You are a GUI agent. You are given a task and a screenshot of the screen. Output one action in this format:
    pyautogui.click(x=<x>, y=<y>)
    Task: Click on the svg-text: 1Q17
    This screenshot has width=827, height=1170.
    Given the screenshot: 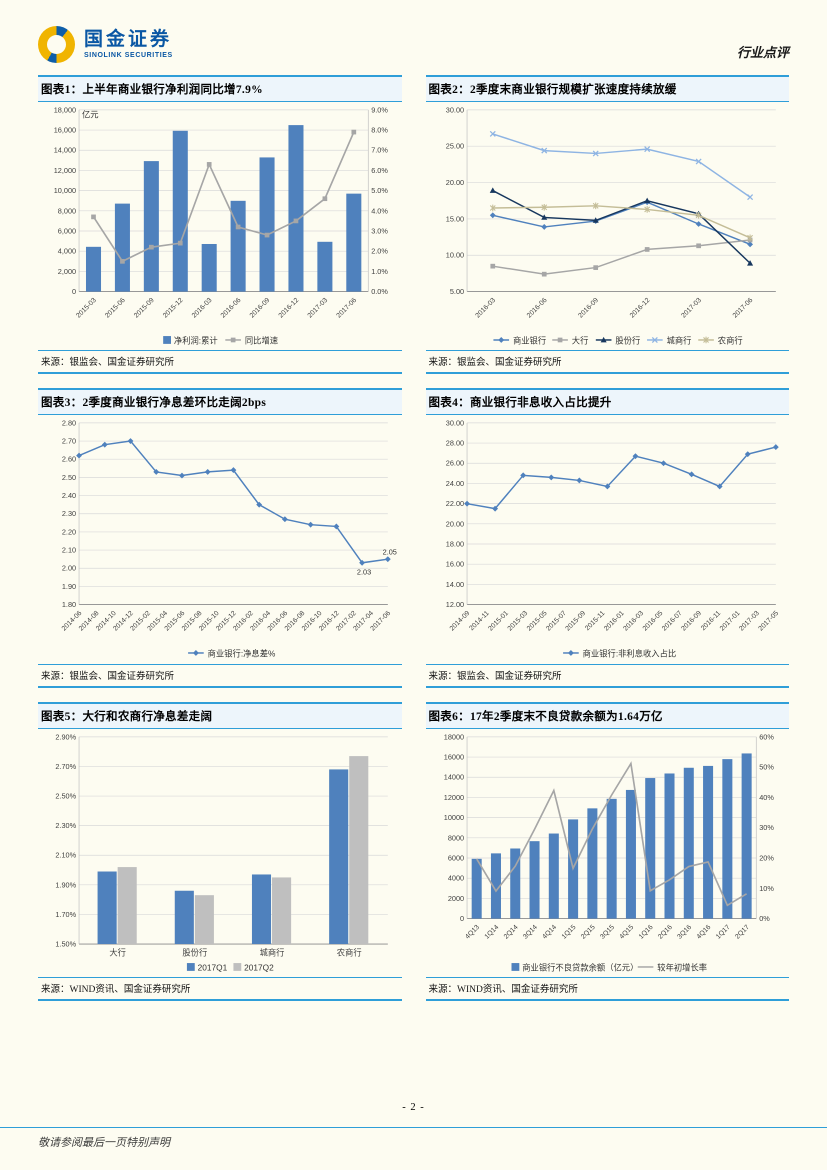 What is the action you would take?
    pyautogui.click(x=722, y=931)
    